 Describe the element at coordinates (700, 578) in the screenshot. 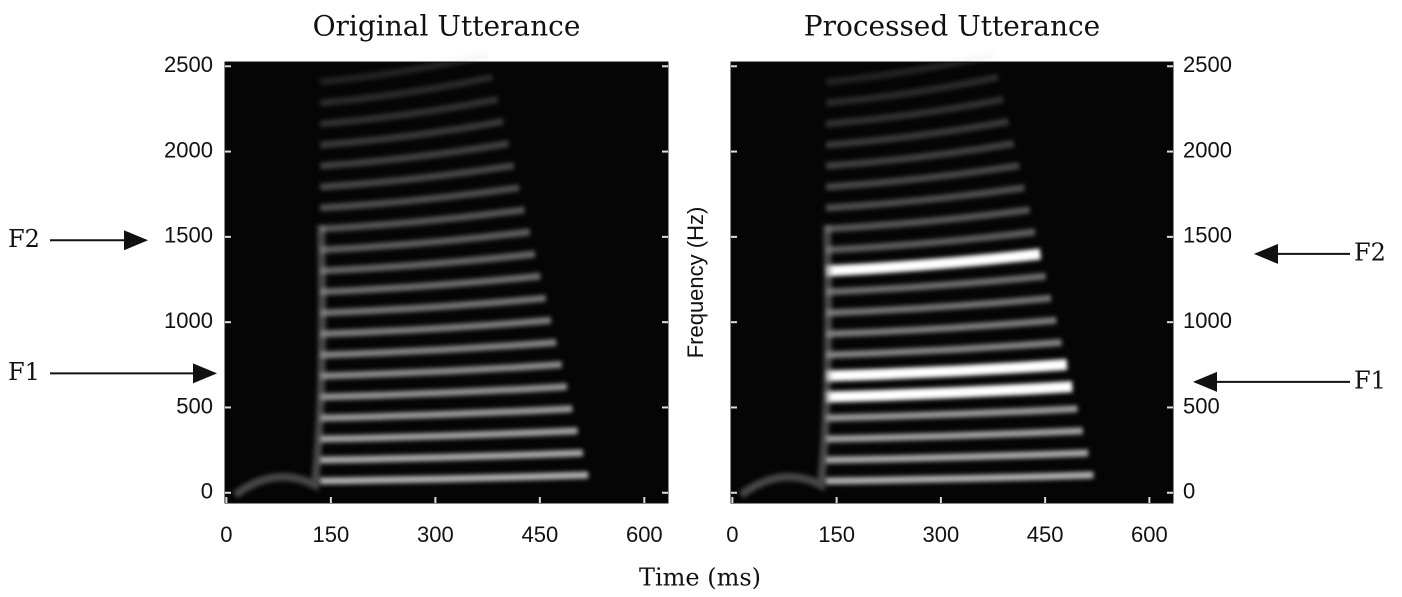

I see `x-axis-label: Time (ms)` at that location.